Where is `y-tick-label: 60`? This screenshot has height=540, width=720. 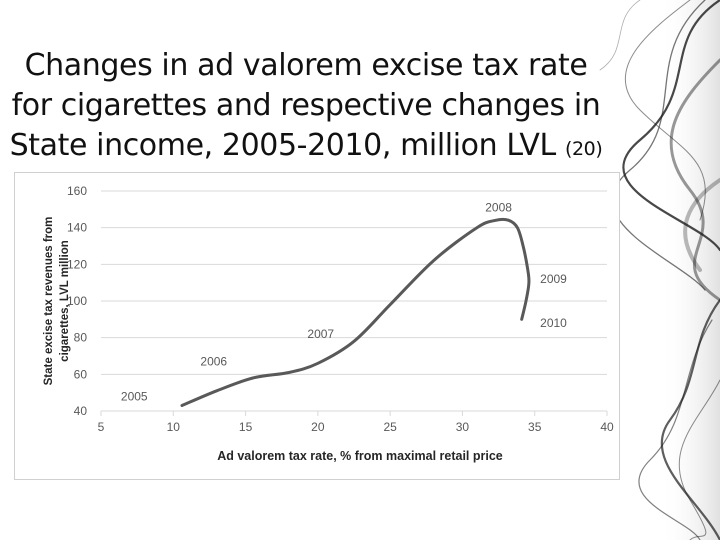 y-tick-label: 60 is located at coordinates (81, 374).